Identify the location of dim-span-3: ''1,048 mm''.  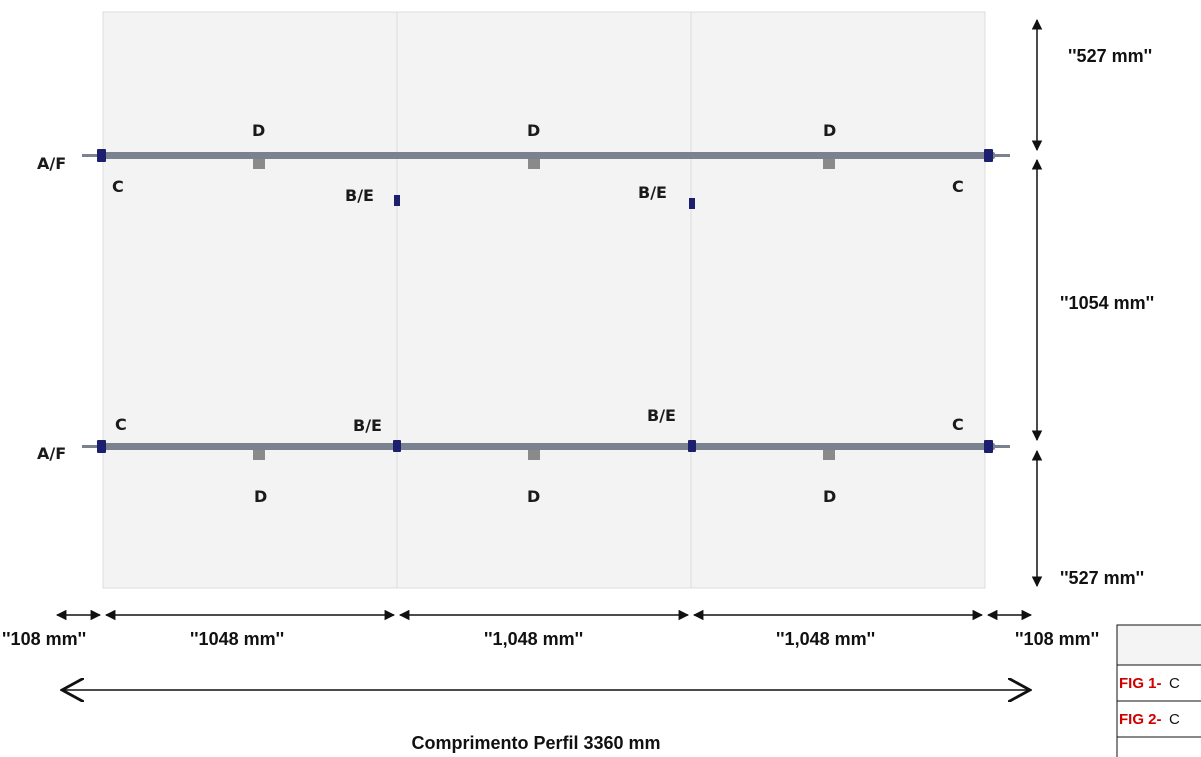
(825, 639).